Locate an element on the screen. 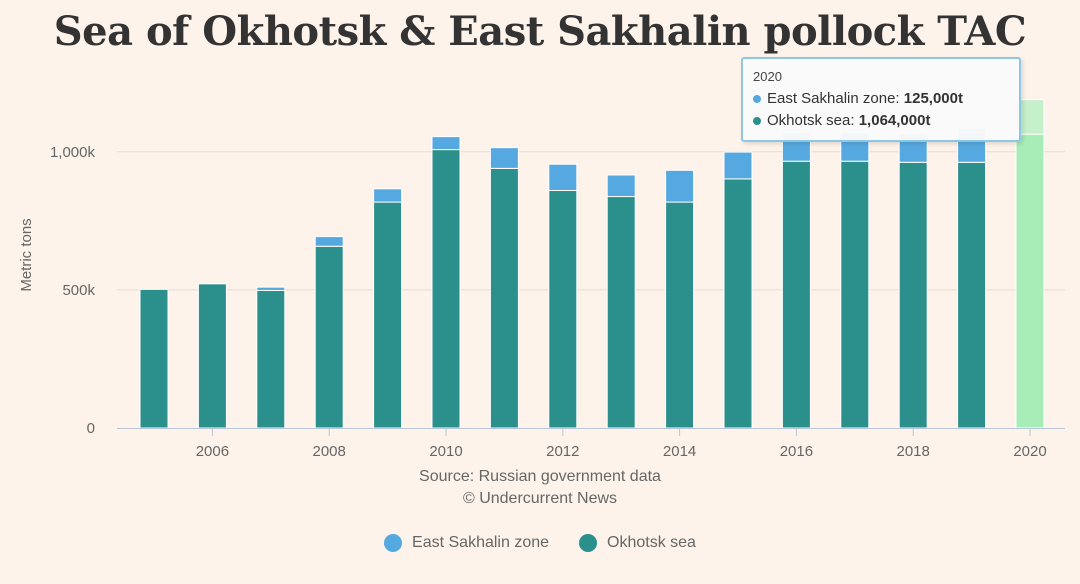 This screenshot has width=1080, height=584. bar-east-sakhalin-2010 is located at coordinates (446, 143).